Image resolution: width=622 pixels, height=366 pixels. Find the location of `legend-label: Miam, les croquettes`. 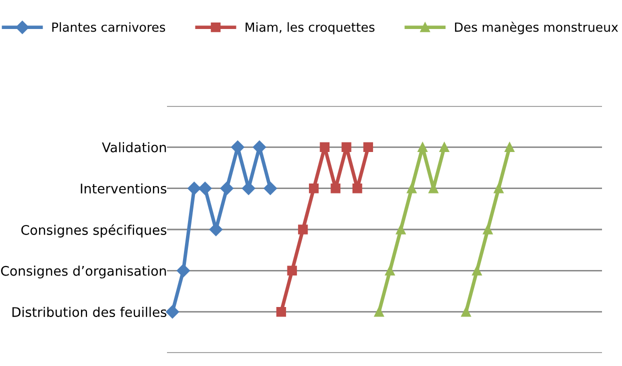

legend-label: Miam, les croquettes is located at coordinates (310, 28).